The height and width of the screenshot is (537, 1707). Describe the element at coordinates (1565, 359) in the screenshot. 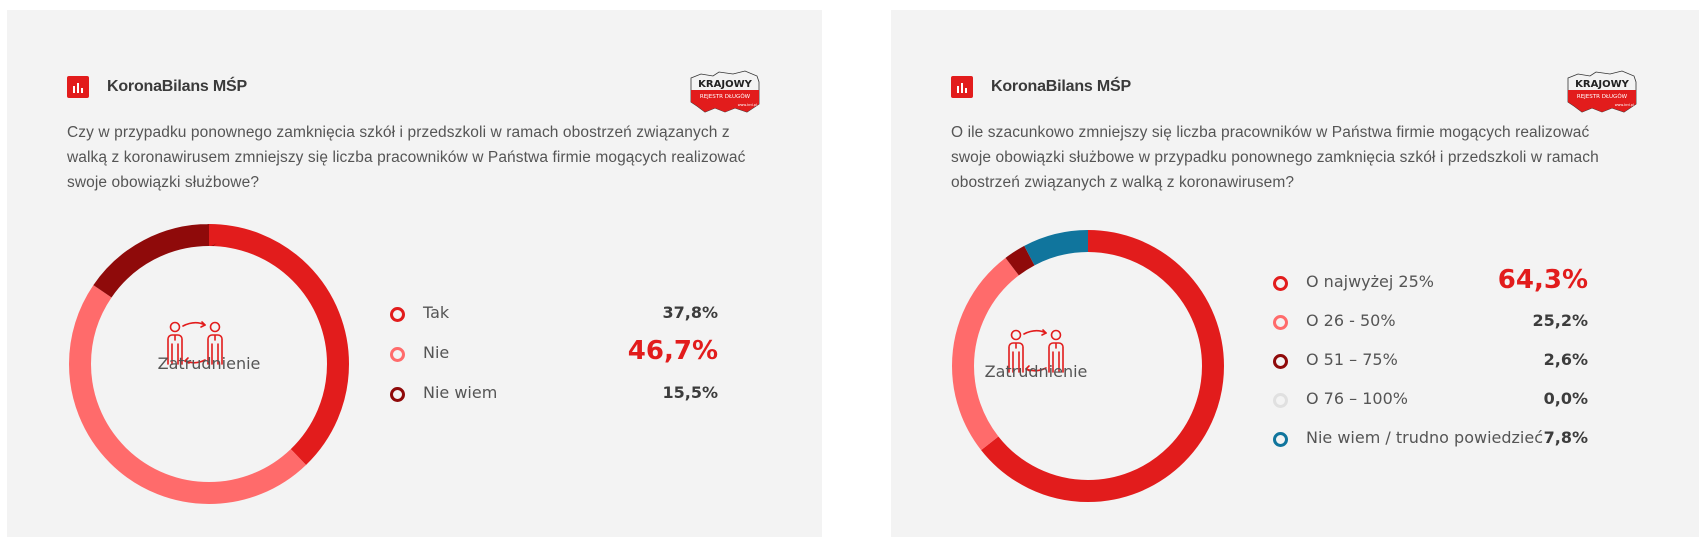

I see `legend-value: 2,6%` at that location.